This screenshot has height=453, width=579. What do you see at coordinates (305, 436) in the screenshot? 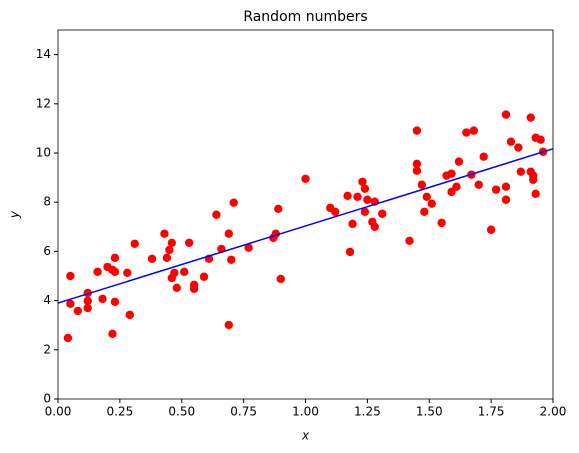
I see `x-axis-label: x` at bounding box center [305, 436].